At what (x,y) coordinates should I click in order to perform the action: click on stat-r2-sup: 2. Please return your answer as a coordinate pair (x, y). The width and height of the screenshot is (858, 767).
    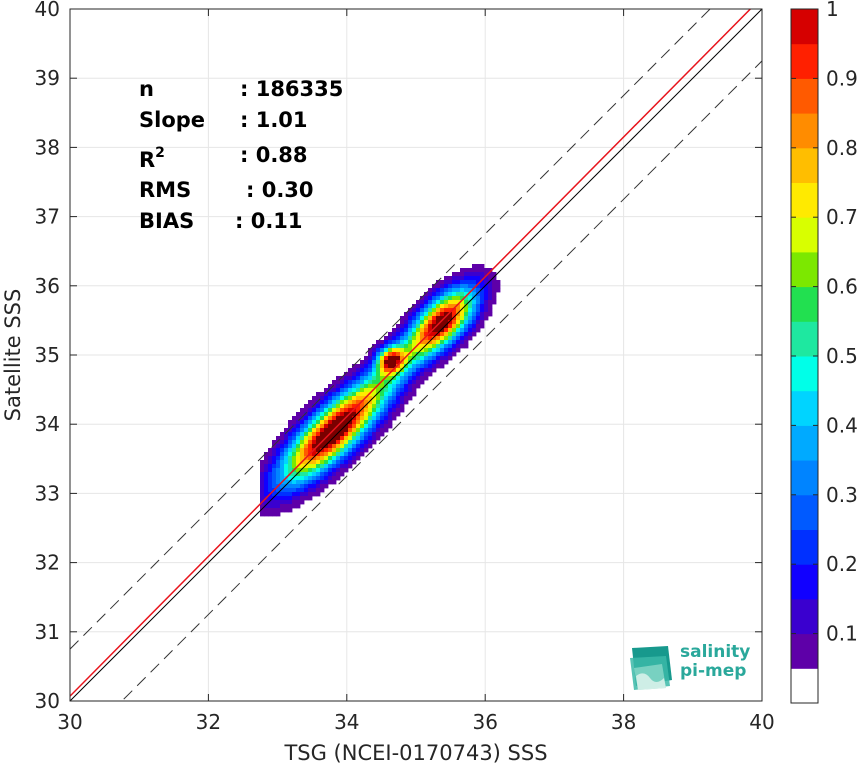
    Looking at the image, I should click on (160, 153).